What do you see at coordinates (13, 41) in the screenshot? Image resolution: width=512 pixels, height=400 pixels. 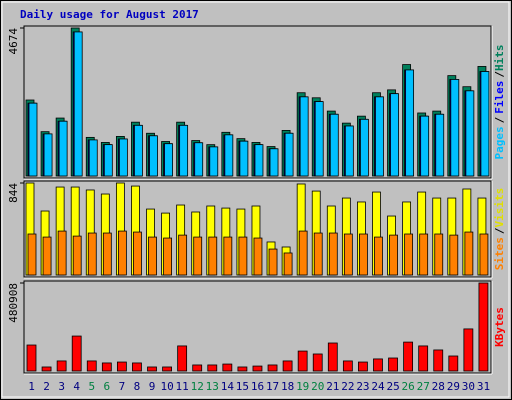 I see `y-tick-label: 4674` at bounding box center [13, 41].